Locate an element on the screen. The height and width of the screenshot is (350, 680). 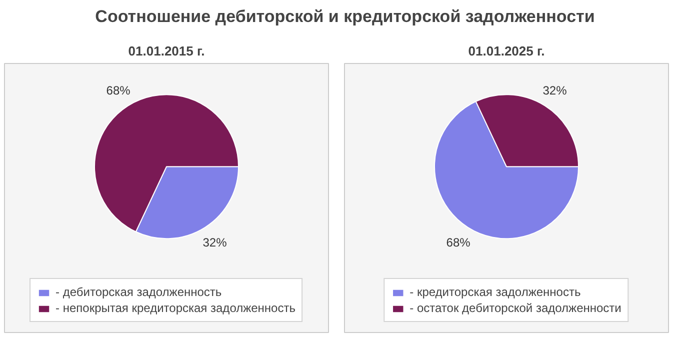
chart-subtitle: 01.01.2015 г. is located at coordinates (166, 51).